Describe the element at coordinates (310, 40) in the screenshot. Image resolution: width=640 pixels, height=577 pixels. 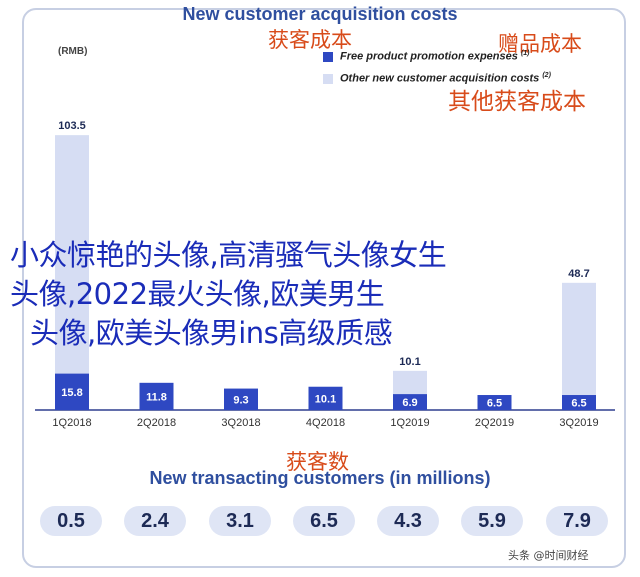
I see `cn-label-total-cost: 获客成本` at that location.